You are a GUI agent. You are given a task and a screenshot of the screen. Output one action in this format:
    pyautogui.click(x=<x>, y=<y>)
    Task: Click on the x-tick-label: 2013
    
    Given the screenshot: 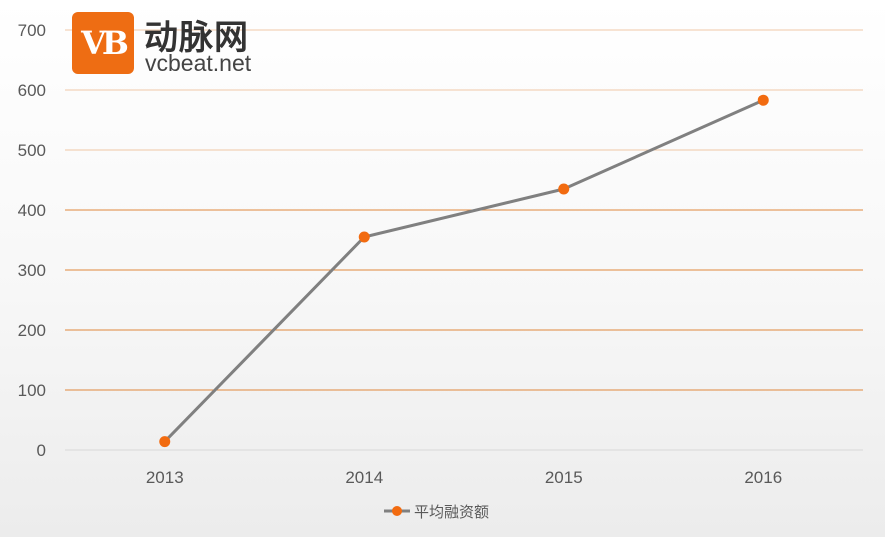 What is the action you would take?
    pyautogui.click(x=165, y=477)
    